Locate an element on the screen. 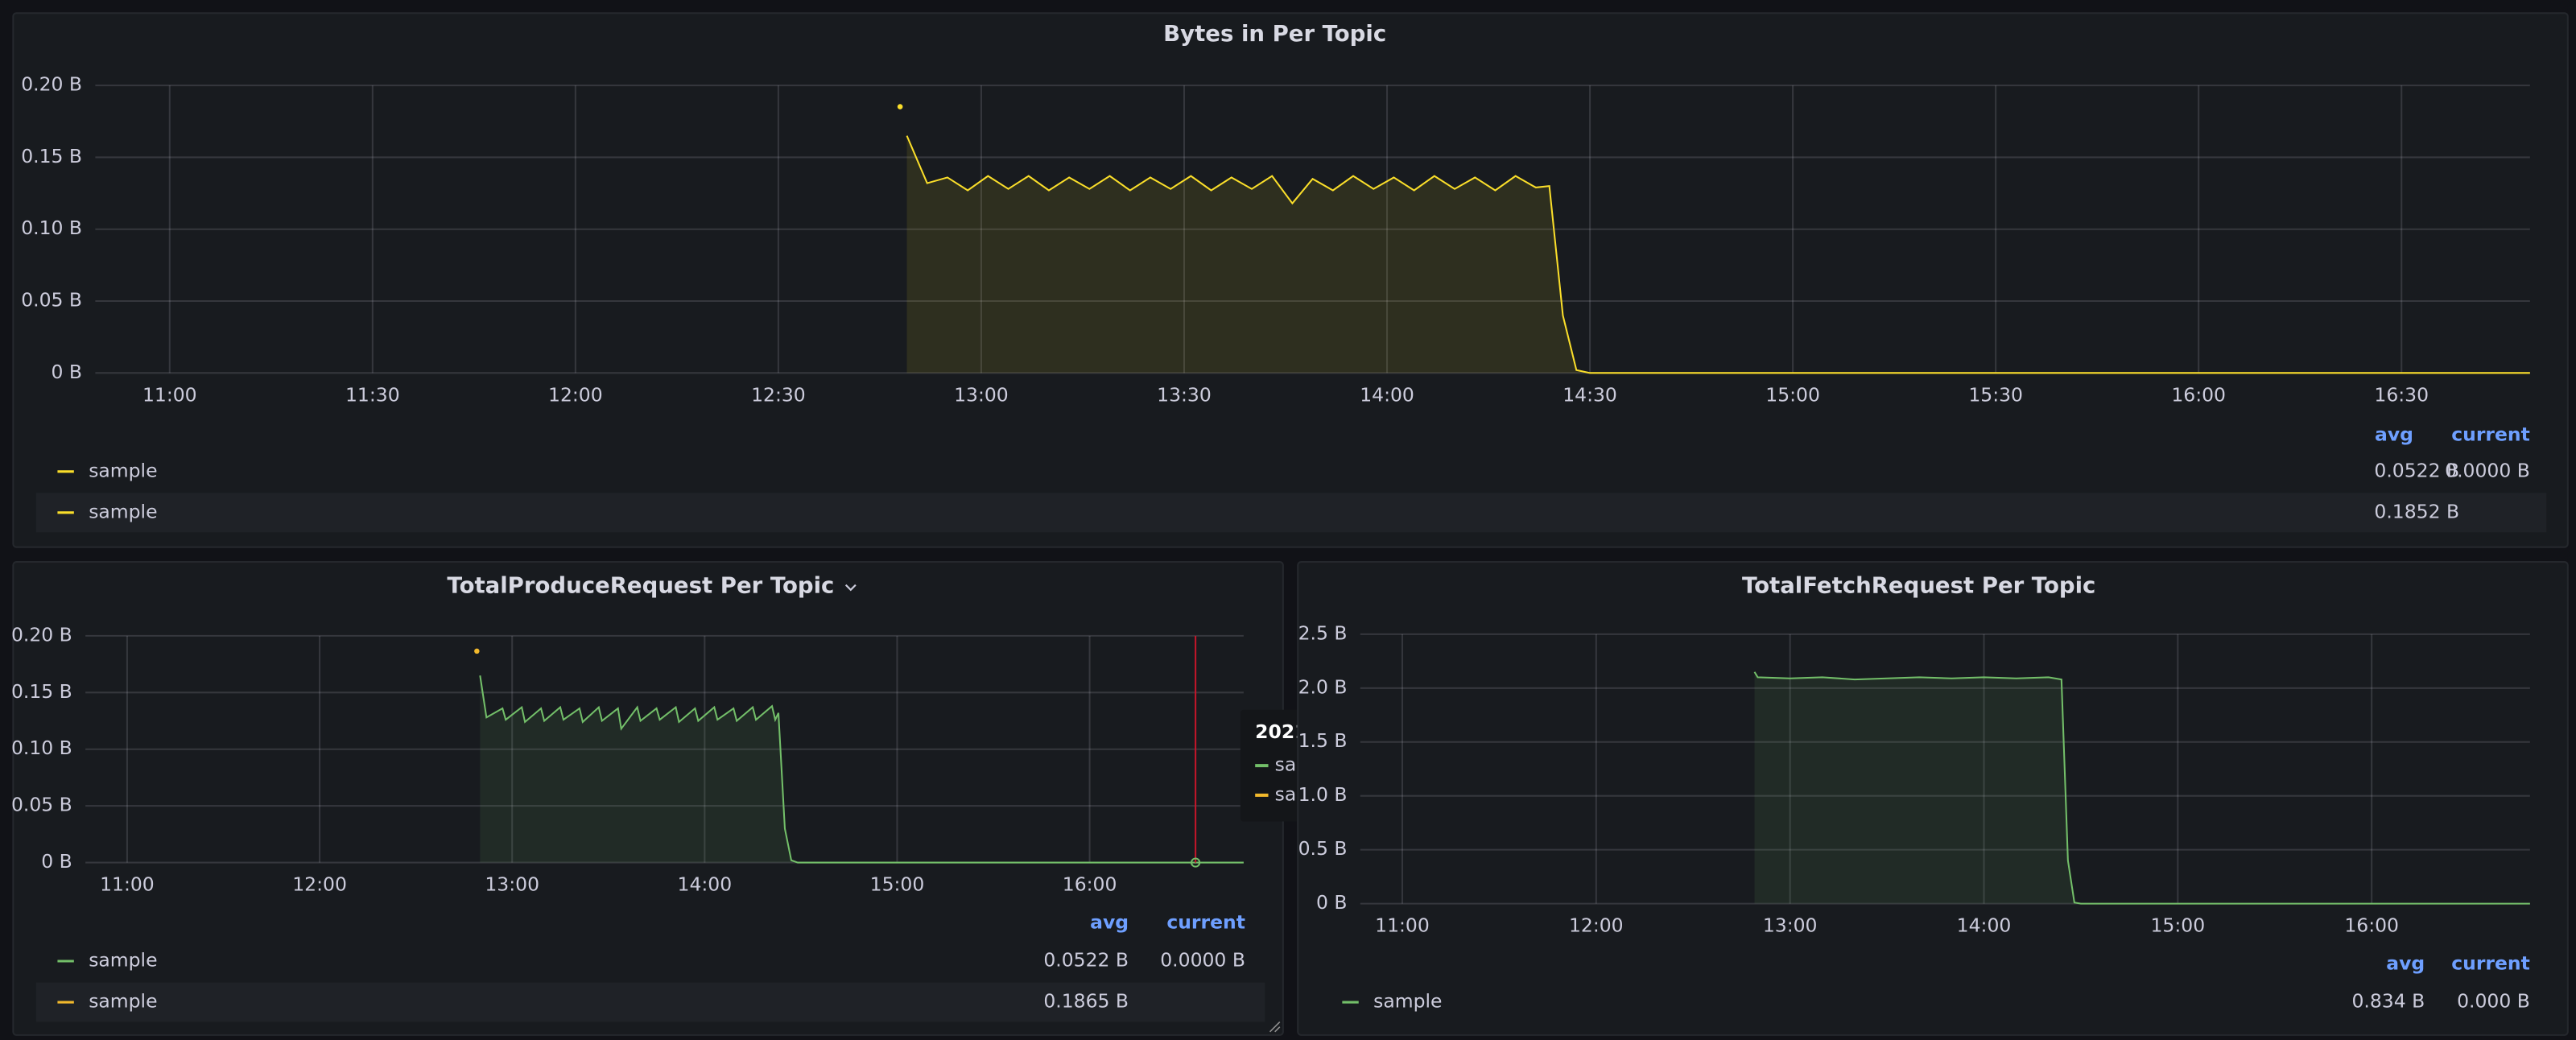  panel-title: TotalProduceRequest Per Topic is located at coordinates (640, 586).